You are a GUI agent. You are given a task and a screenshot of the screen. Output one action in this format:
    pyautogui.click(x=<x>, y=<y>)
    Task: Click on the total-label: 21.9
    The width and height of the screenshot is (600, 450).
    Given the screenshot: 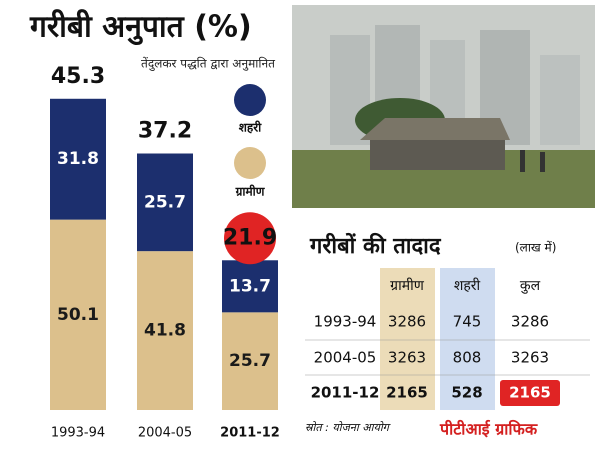 What is the action you would take?
    pyautogui.click(x=250, y=237)
    